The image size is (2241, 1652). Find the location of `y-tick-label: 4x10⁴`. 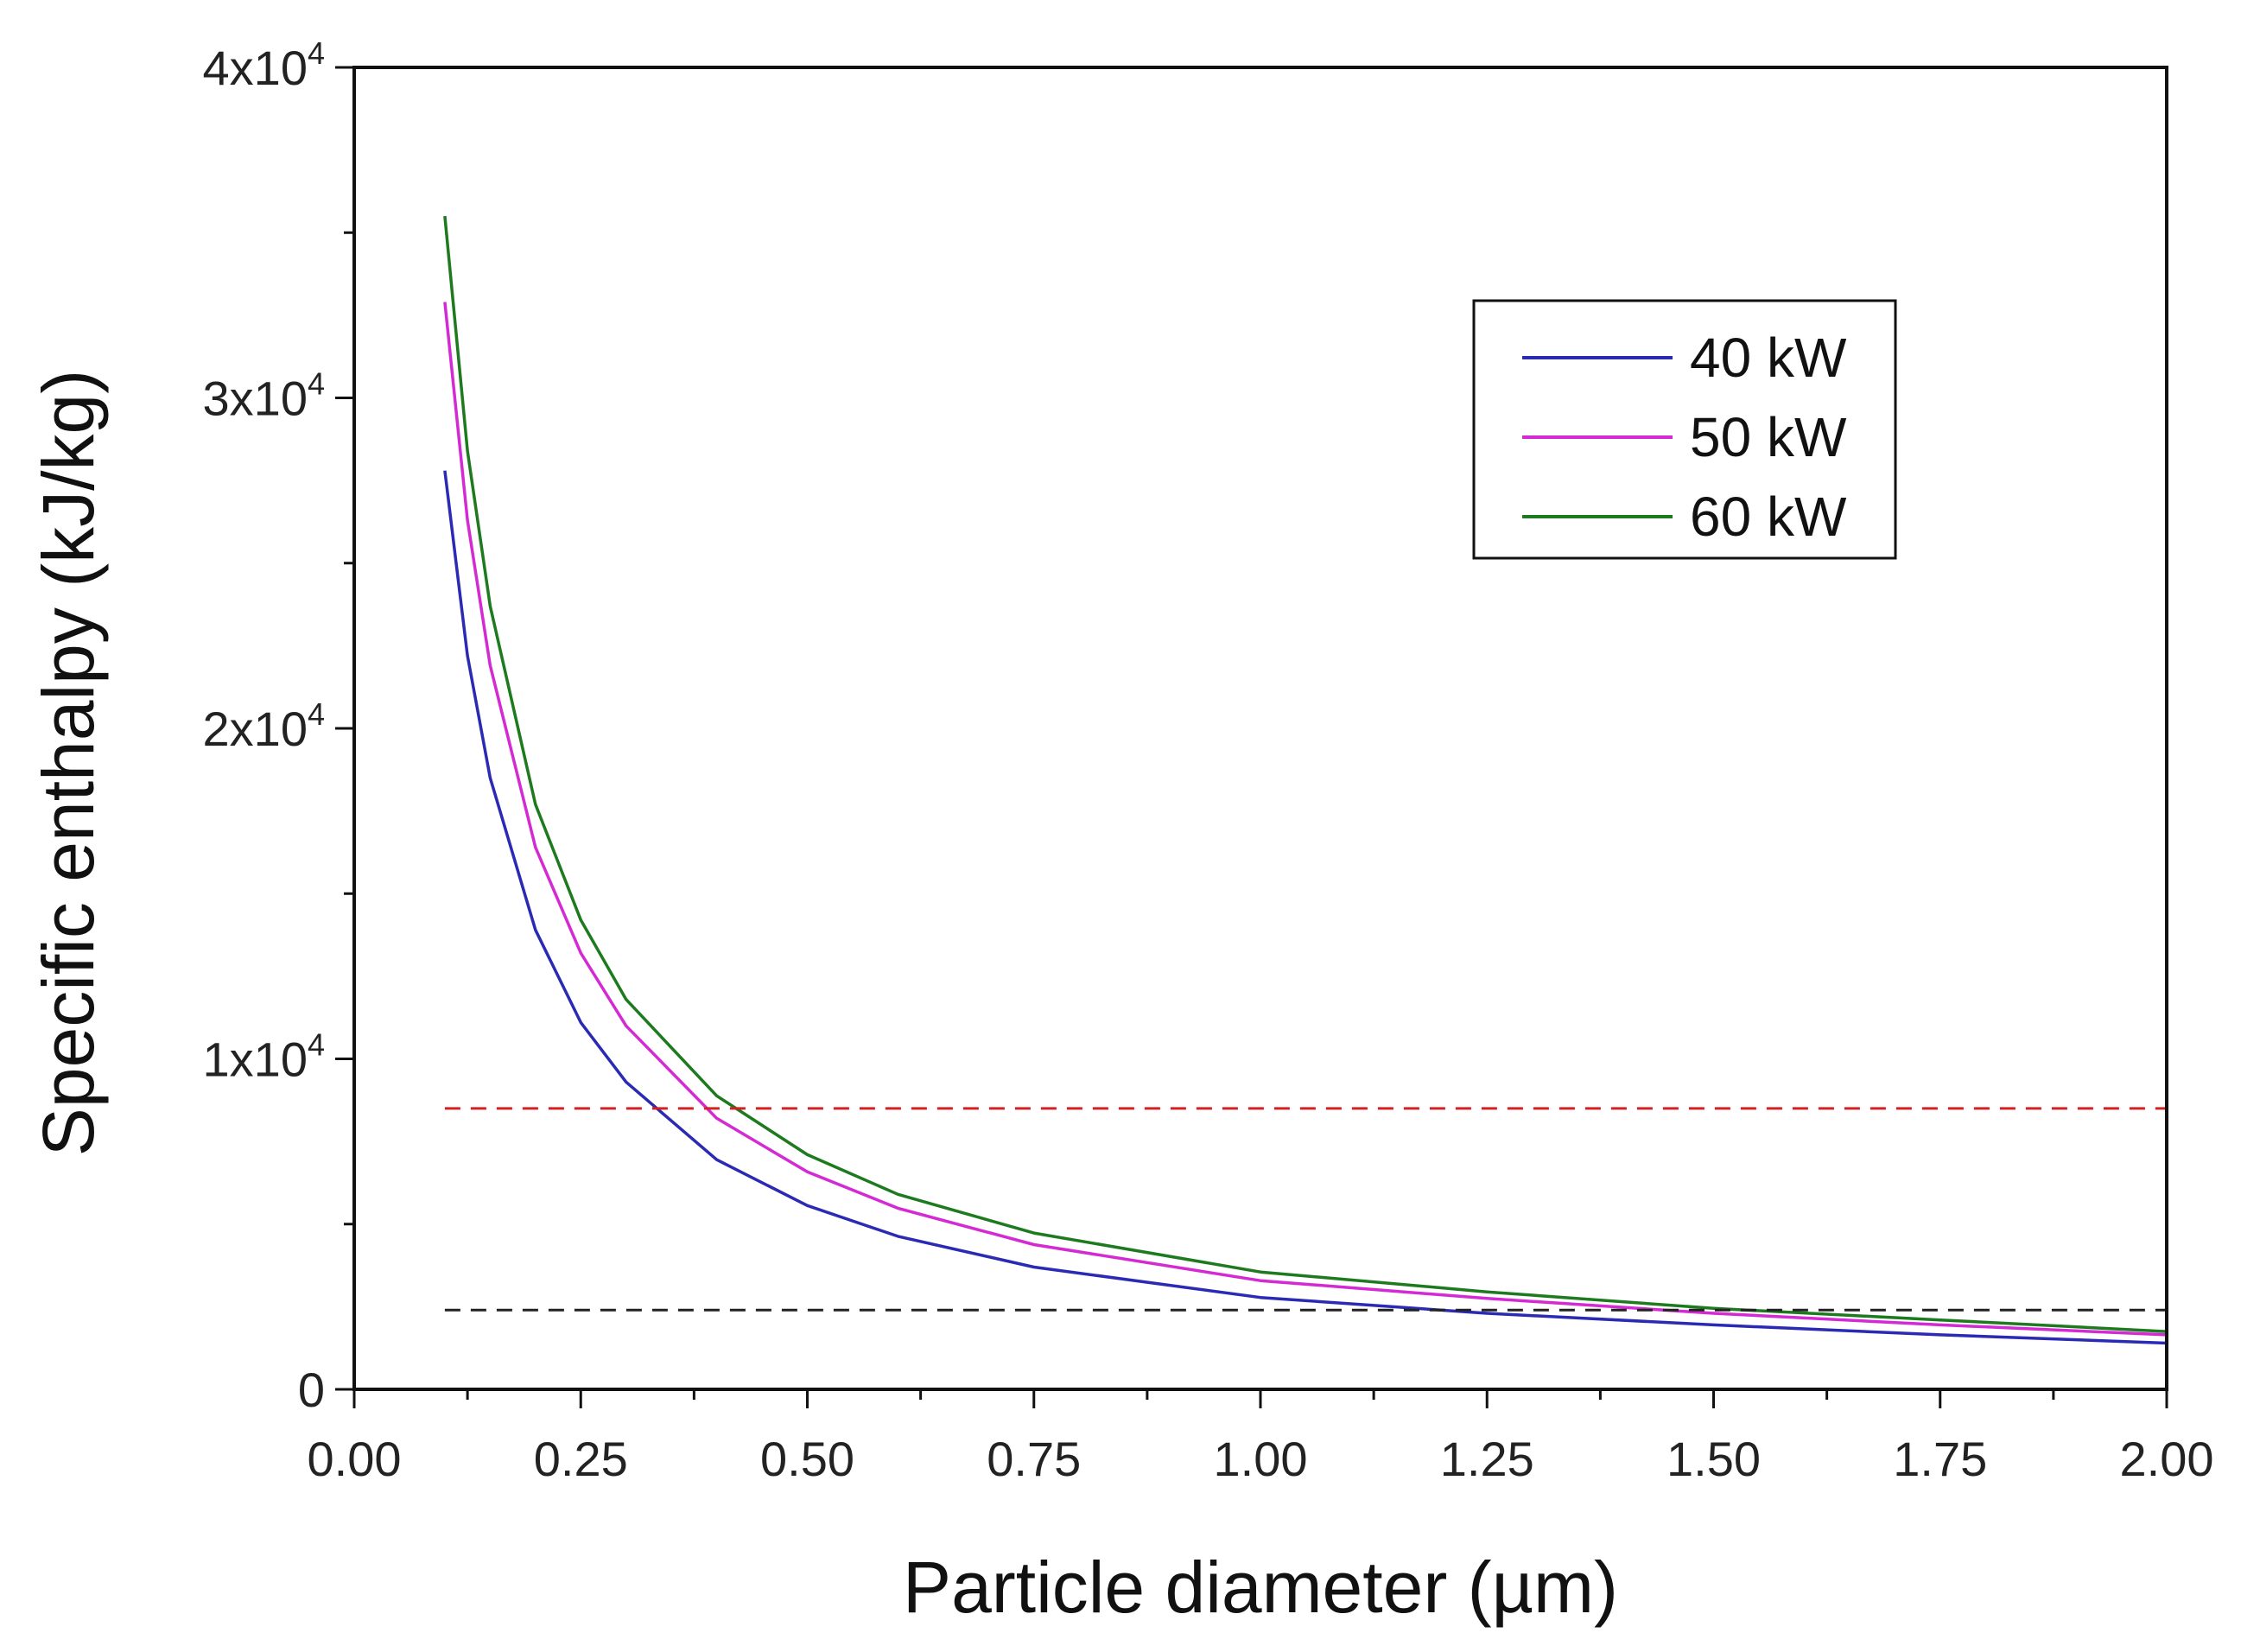

y-tick-label: 4x10⁴ is located at coordinates (264, 65).